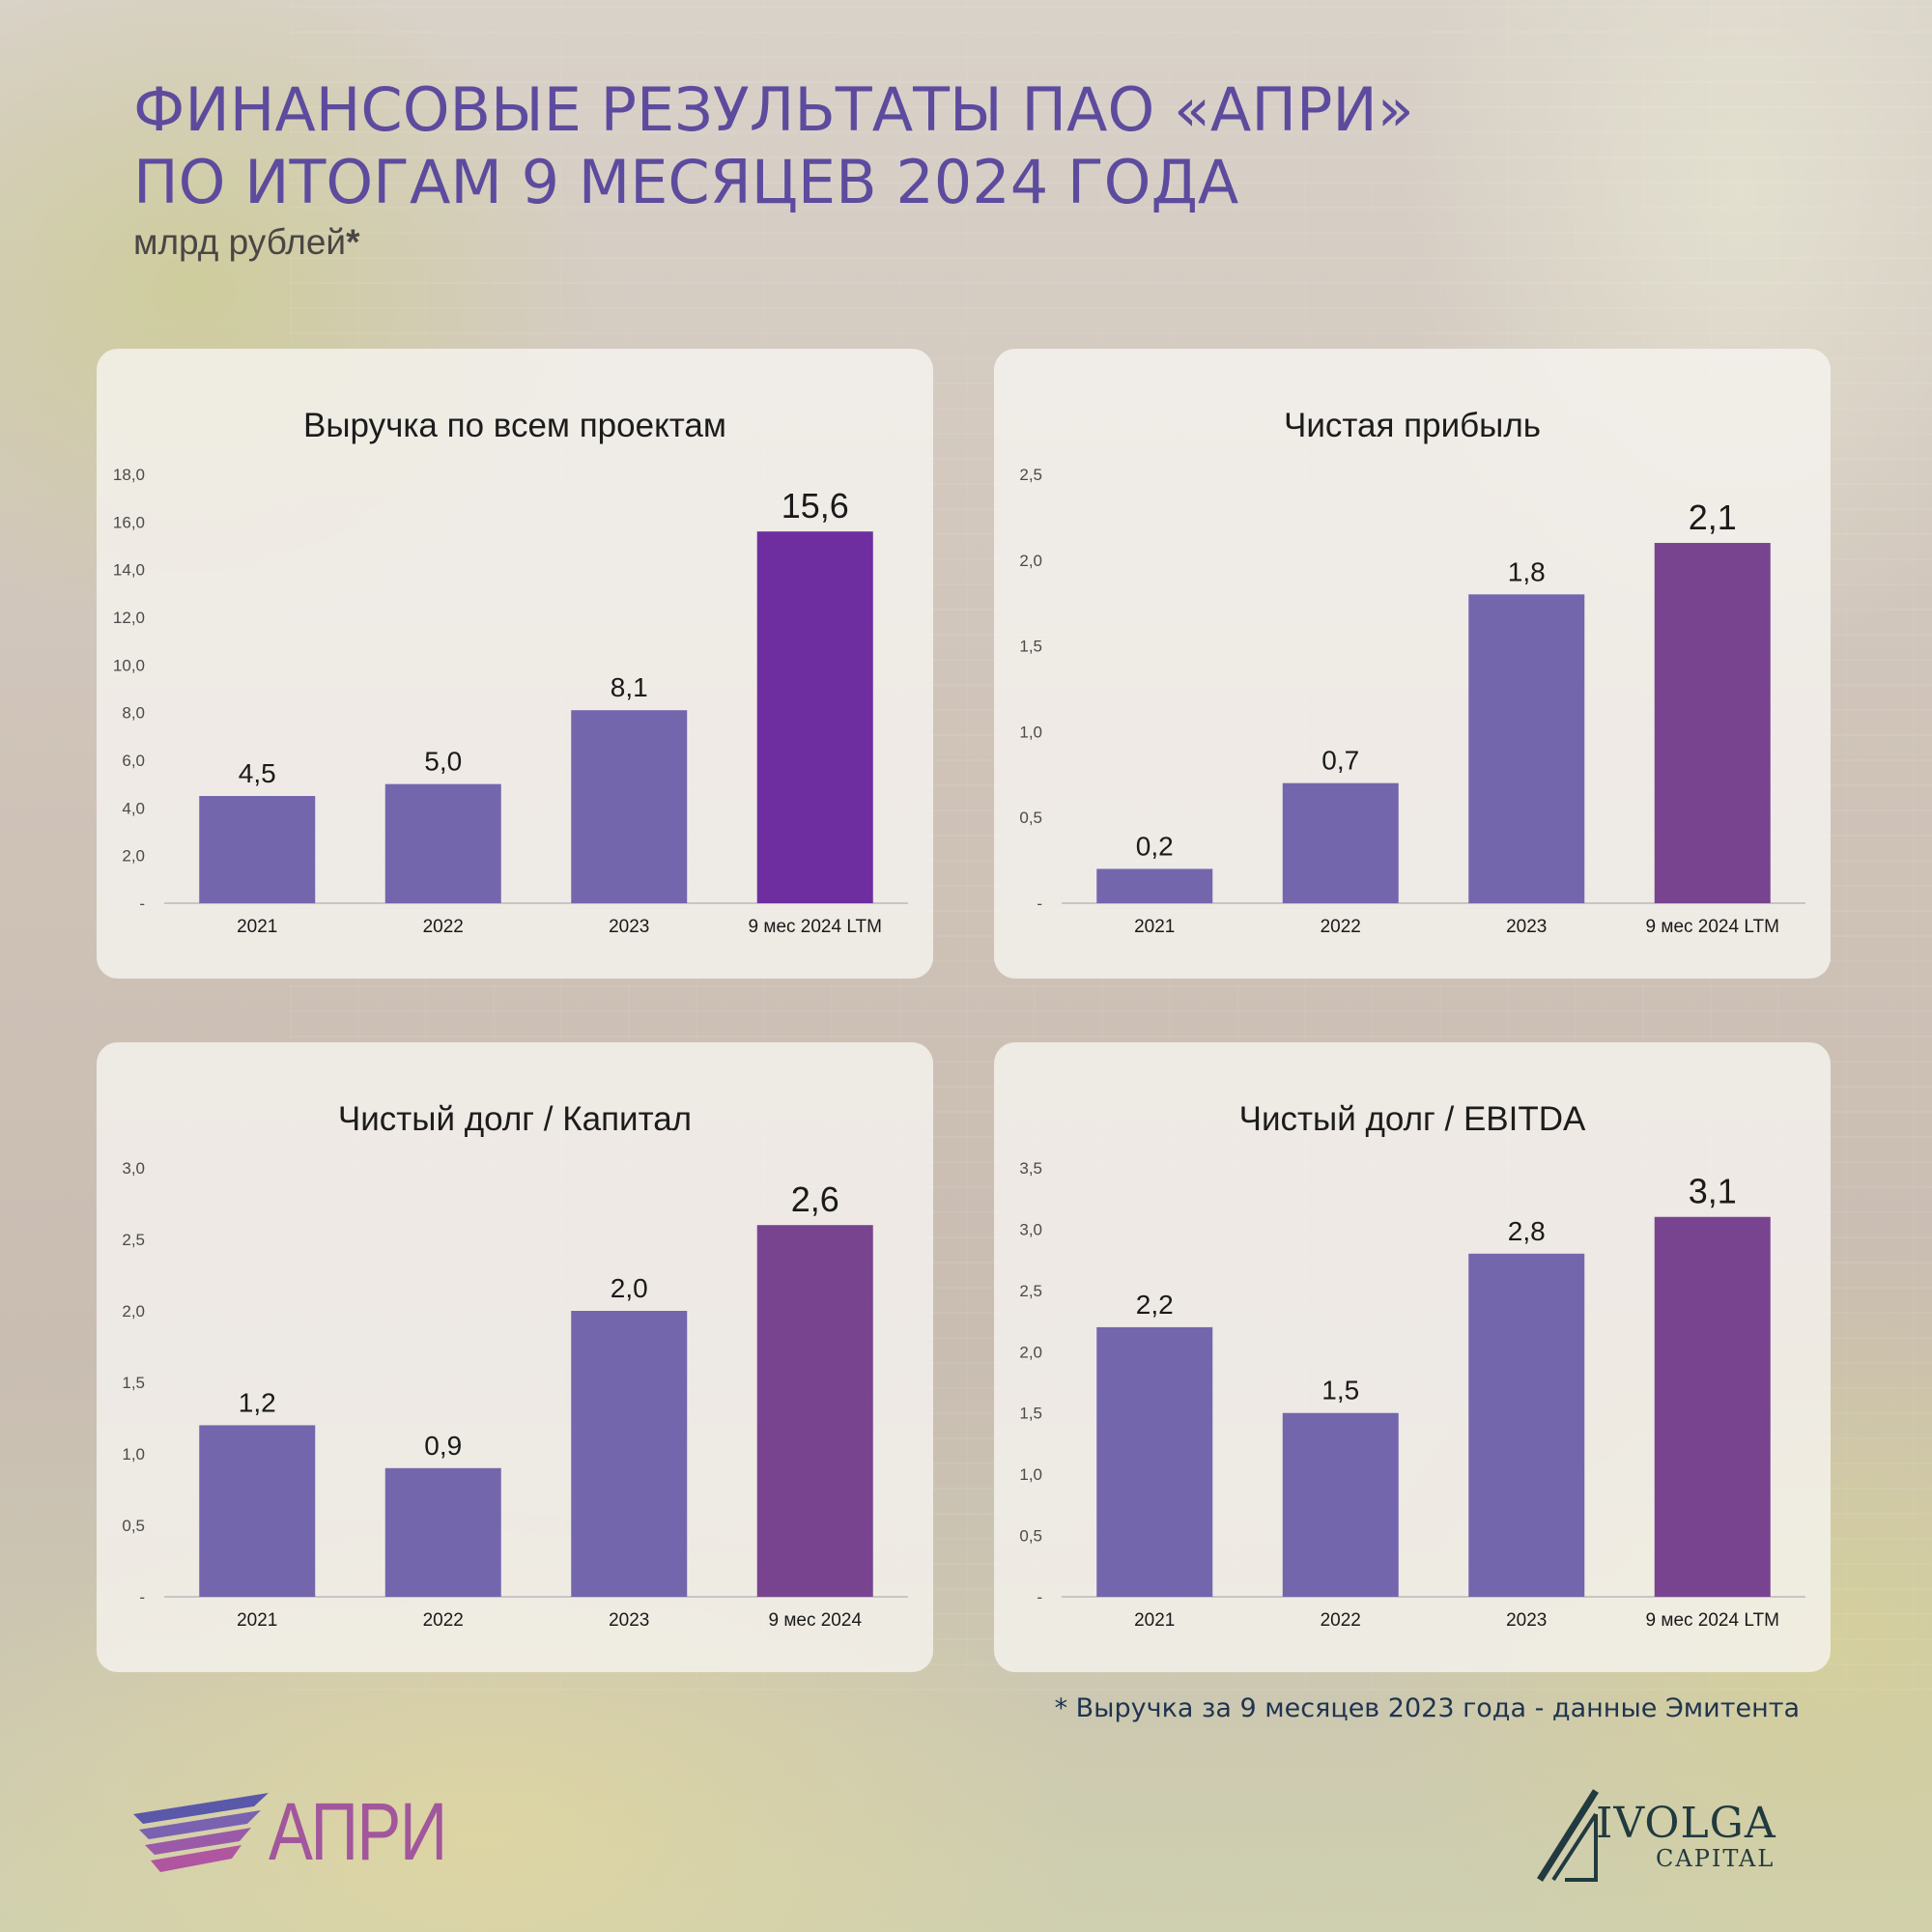 The image size is (1932, 1932). What do you see at coordinates (1412, 425) in the screenshot?
I see `chart-title-net-profit: Чистая прибыль` at bounding box center [1412, 425].